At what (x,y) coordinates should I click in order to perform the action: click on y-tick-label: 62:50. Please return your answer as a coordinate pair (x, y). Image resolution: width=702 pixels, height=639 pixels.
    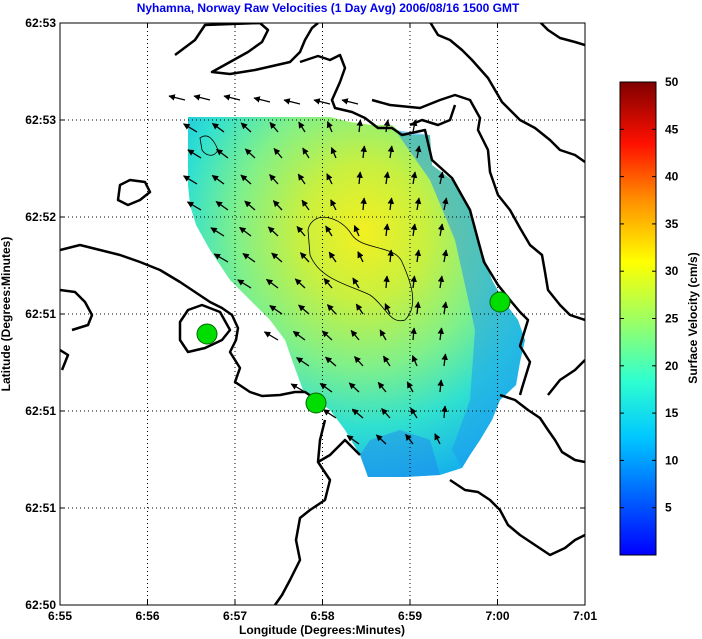
    Looking at the image, I should click on (40, 605).